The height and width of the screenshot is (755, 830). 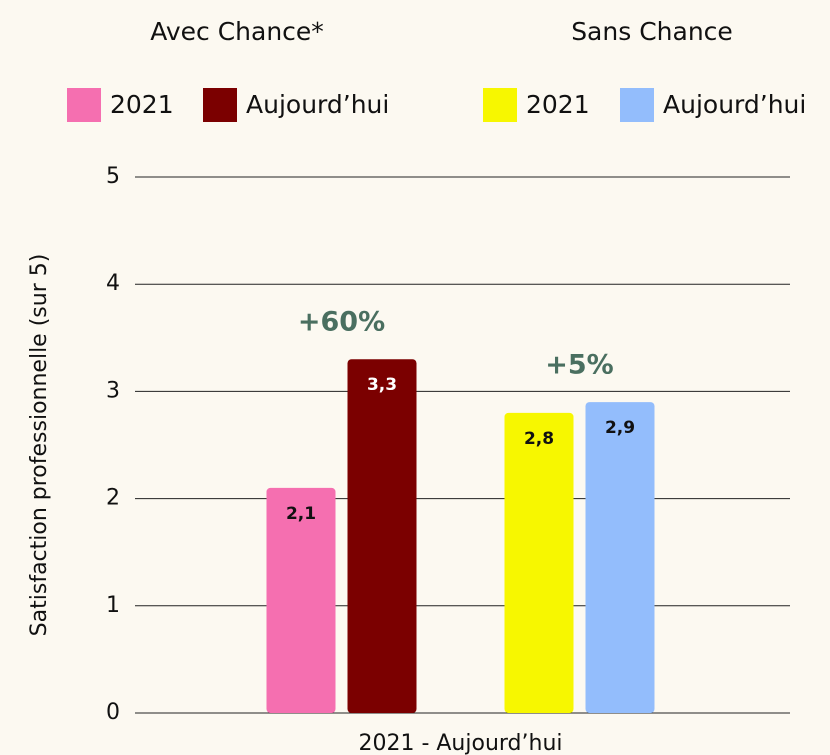 I want to click on annotation: +5%, so click(x=579, y=365).